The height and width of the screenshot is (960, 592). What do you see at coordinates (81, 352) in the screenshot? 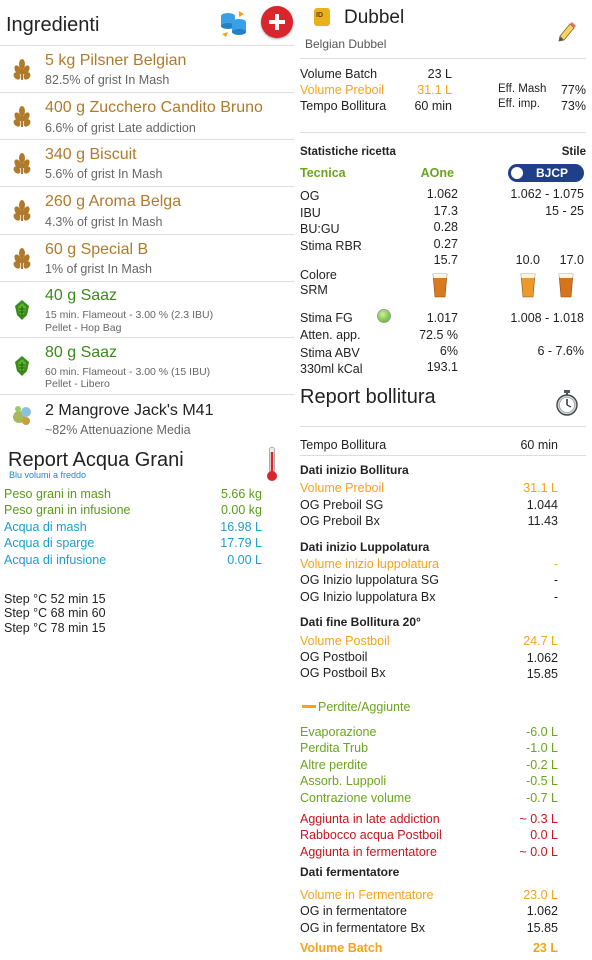
I see `ingredient-name: 80 g Saaz` at bounding box center [81, 352].